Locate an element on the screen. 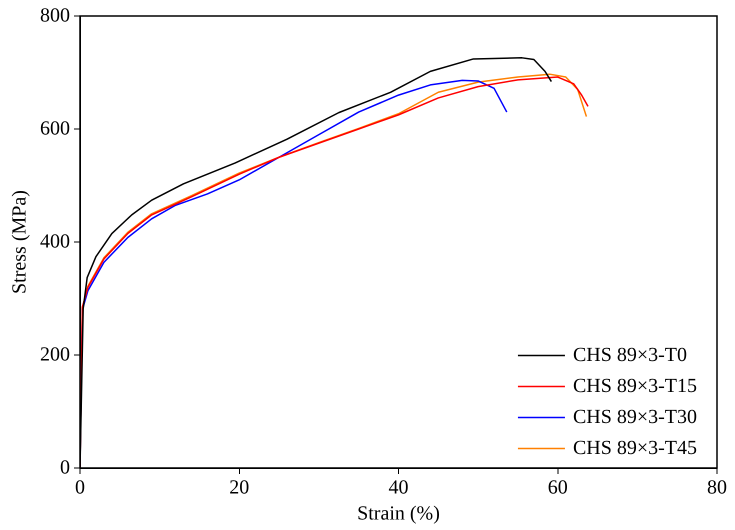  legend-label: CHS 89×3-T30 is located at coordinates (634, 417).